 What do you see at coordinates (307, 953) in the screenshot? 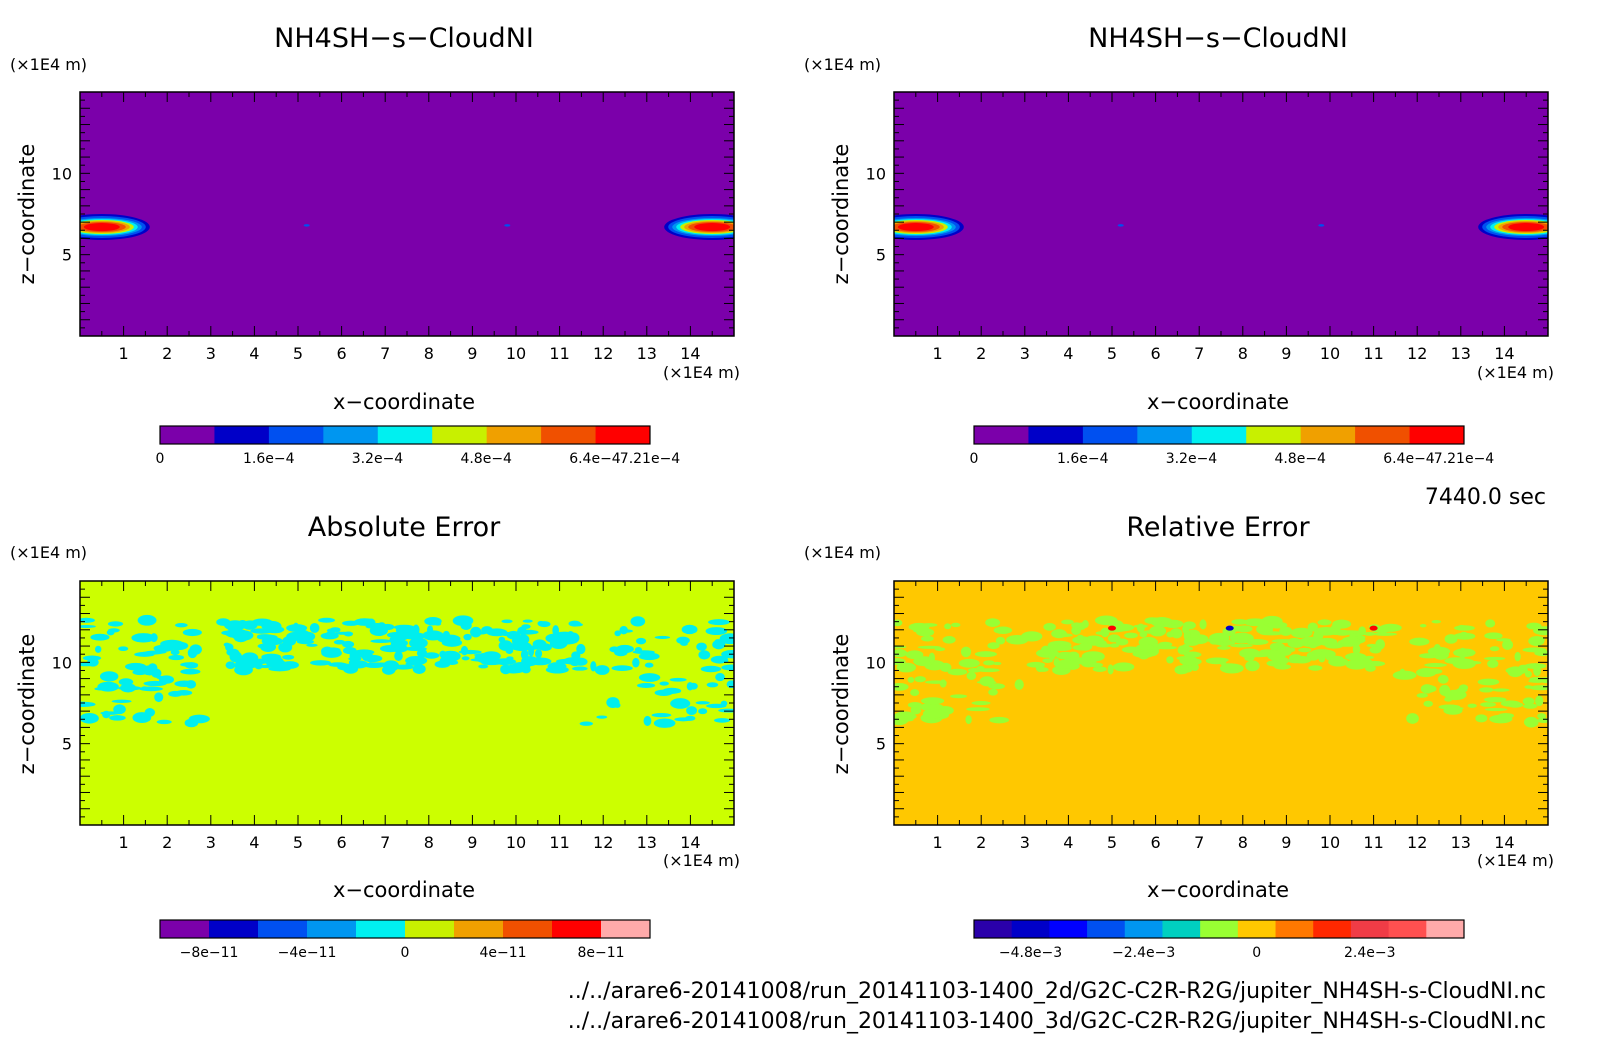
I see `colorbar-tick-label: −4e−11` at bounding box center [307, 953].